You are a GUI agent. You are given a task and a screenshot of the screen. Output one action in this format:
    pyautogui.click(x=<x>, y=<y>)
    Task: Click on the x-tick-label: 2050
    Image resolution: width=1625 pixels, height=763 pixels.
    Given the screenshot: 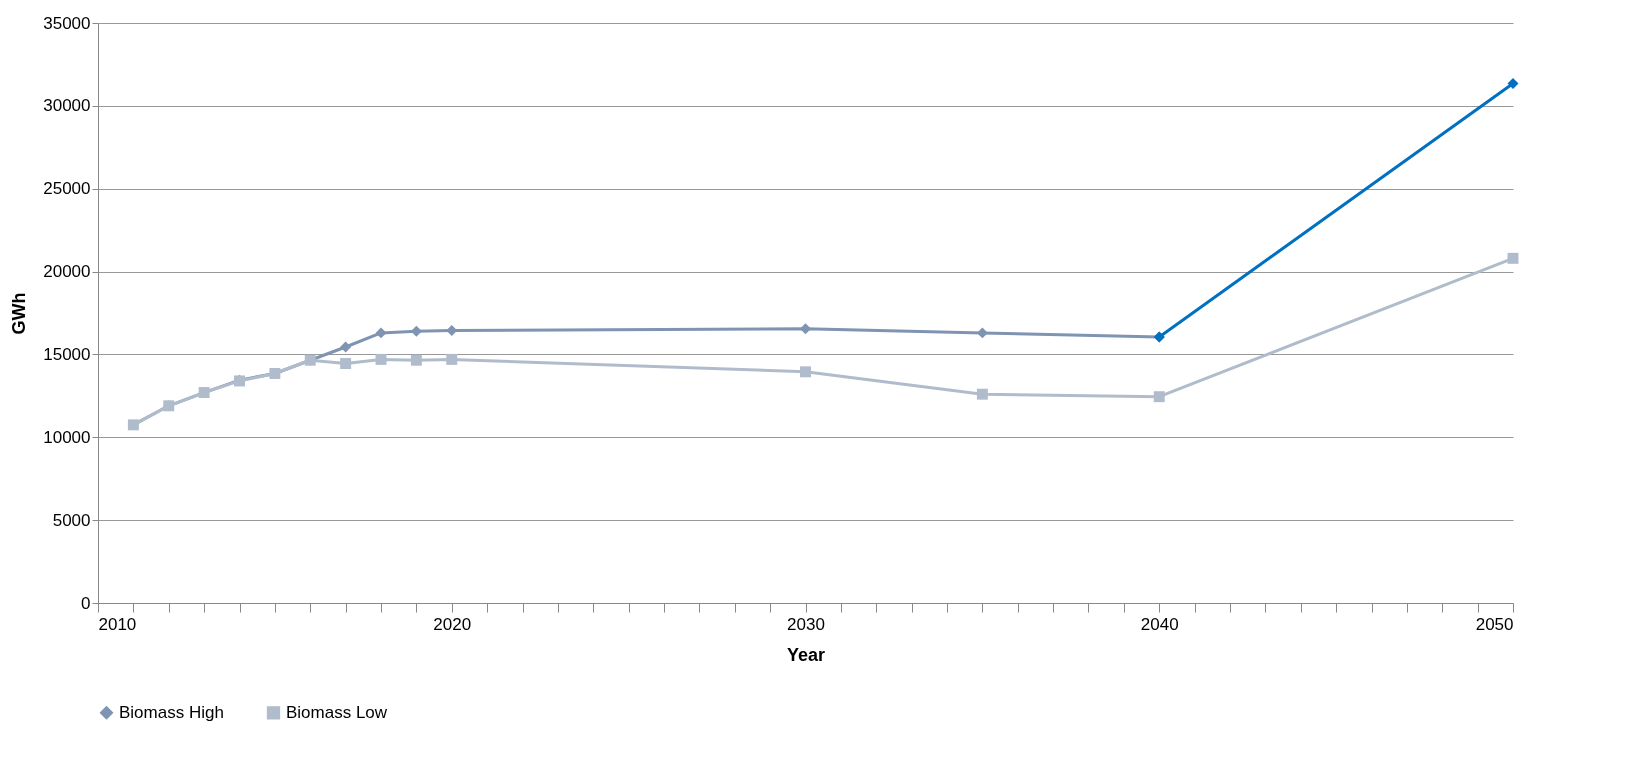 What is the action you would take?
    pyautogui.click(x=1494, y=624)
    